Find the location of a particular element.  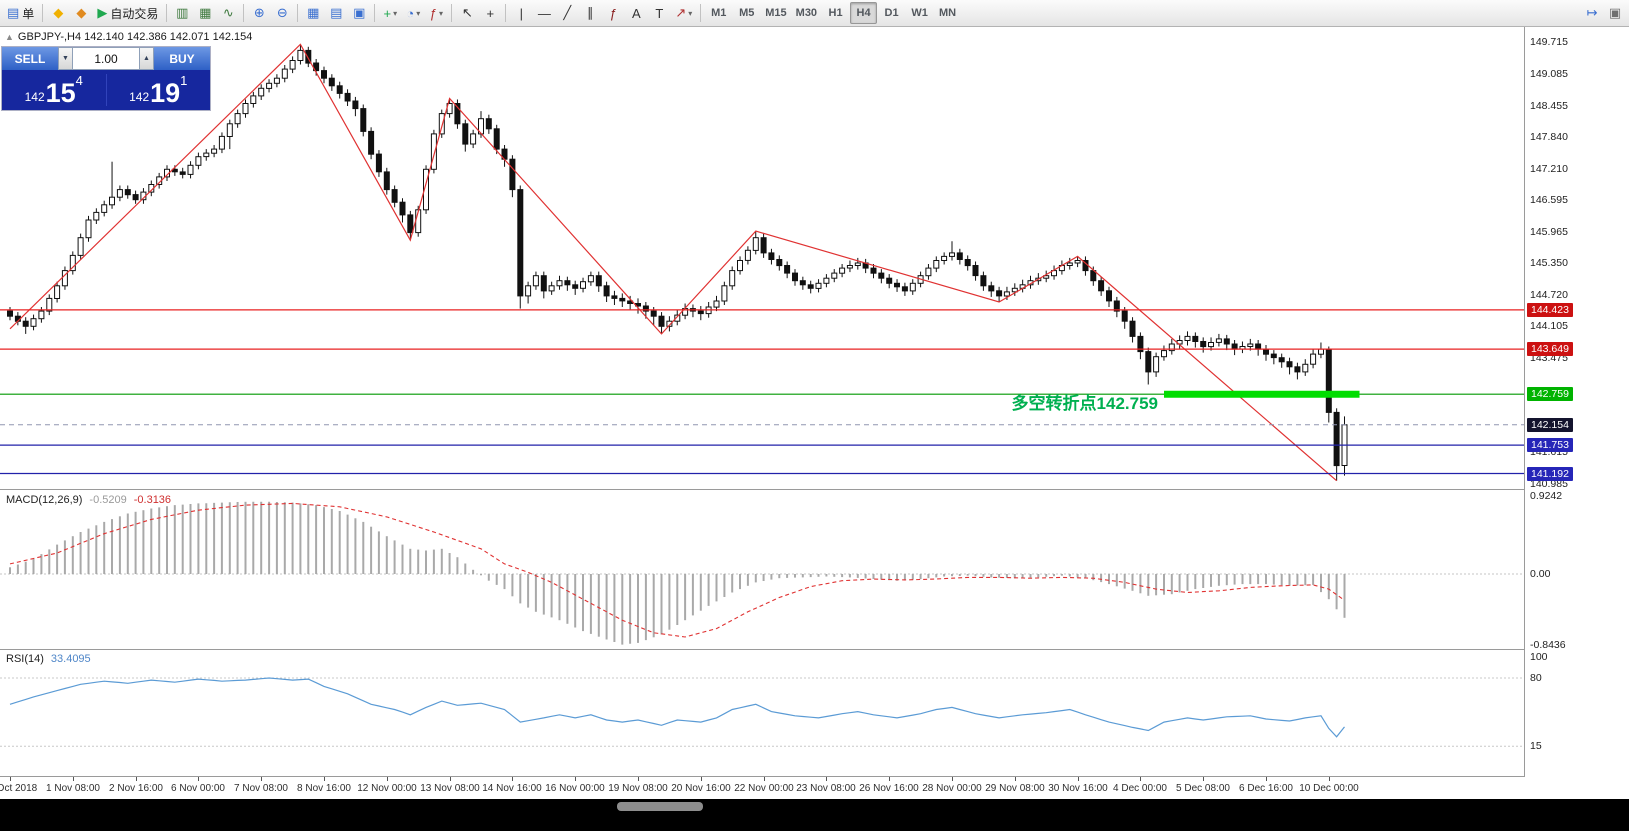

zoom-out-icon-glyph: ⊖ is located at coordinates (282, 12).